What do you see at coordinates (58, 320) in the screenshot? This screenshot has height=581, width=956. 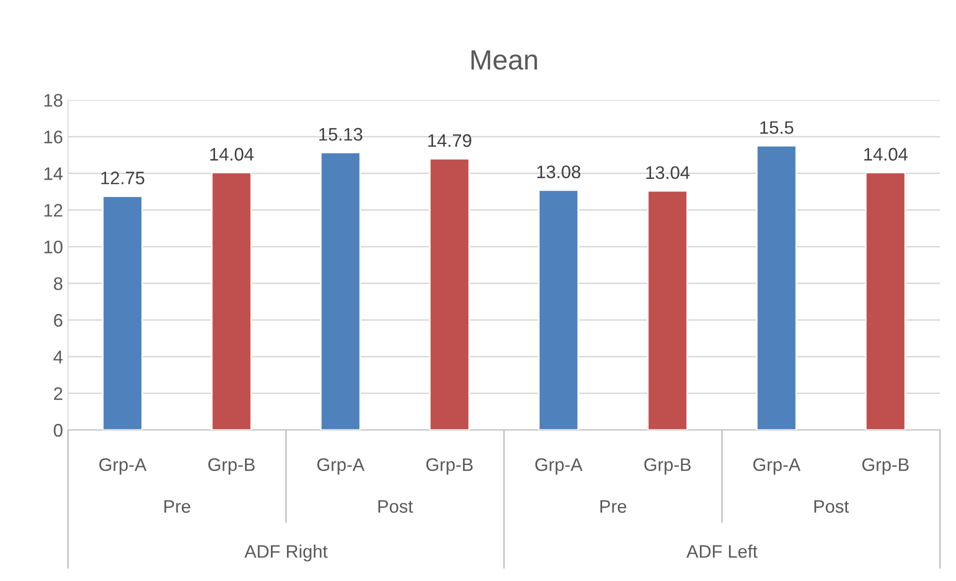 I see `y-tick-label: 6` at bounding box center [58, 320].